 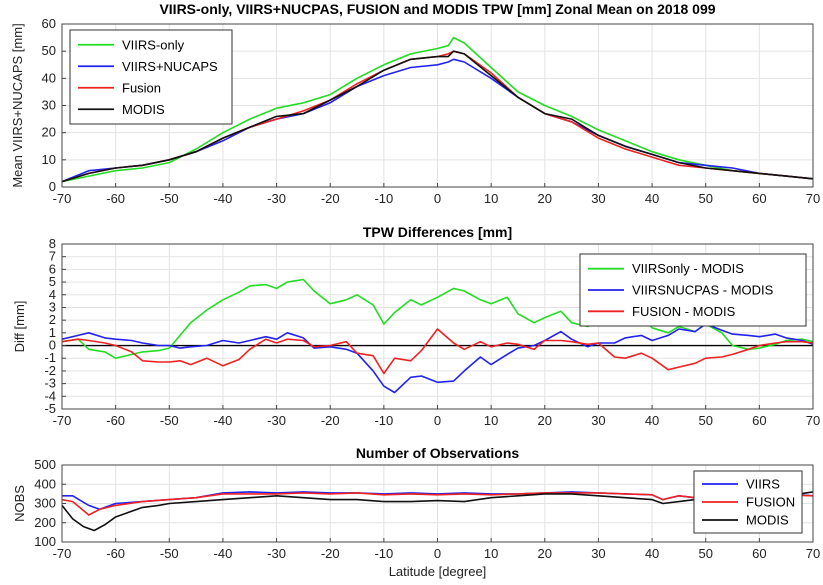 I want to click on y-tick-label: 7, so click(x=52, y=256).